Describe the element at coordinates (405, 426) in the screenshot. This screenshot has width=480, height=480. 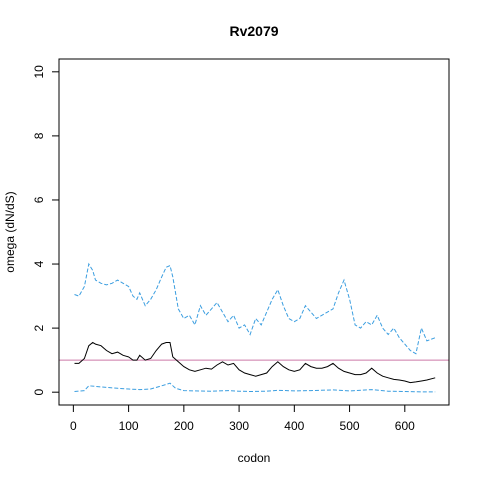
I see `x-tick-label: 600` at that location.